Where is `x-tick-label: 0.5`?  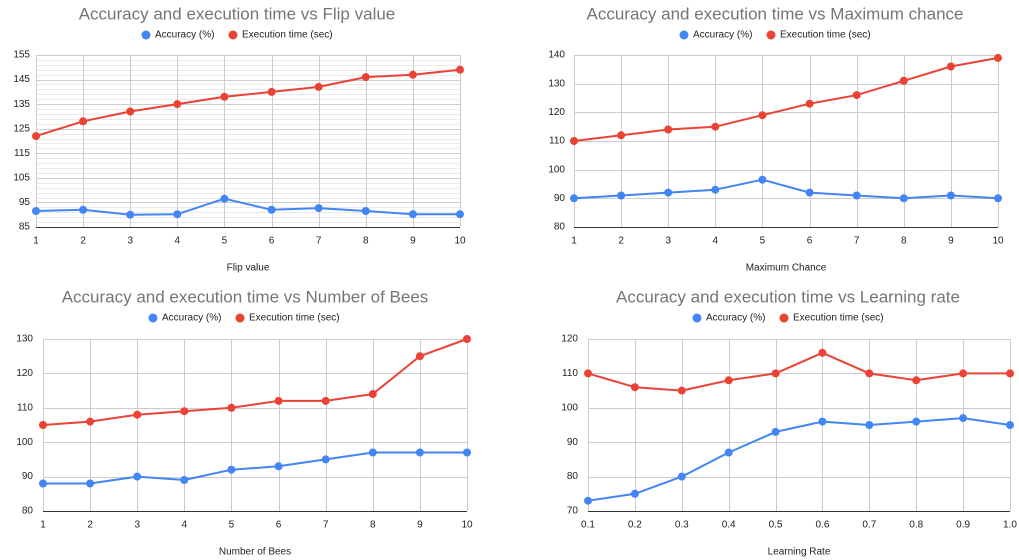
x-tick-label: 0.5 is located at coordinates (776, 525).